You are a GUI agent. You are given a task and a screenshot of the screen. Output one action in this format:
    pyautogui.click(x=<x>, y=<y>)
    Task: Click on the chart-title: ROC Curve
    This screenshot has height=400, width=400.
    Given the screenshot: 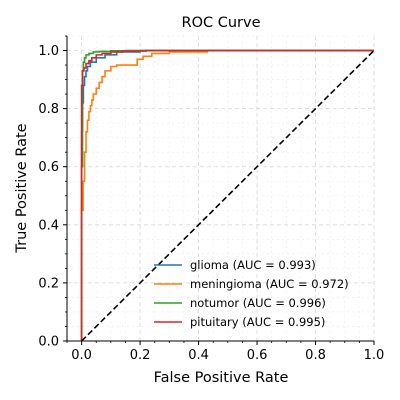 What is the action you would take?
    pyautogui.click(x=221, y=23)
    